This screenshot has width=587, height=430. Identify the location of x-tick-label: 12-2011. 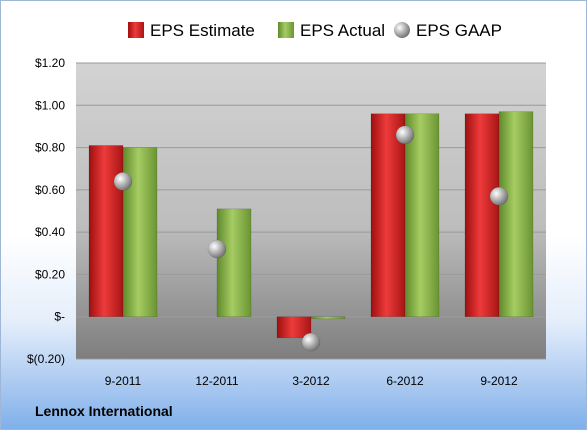
(216, 381).